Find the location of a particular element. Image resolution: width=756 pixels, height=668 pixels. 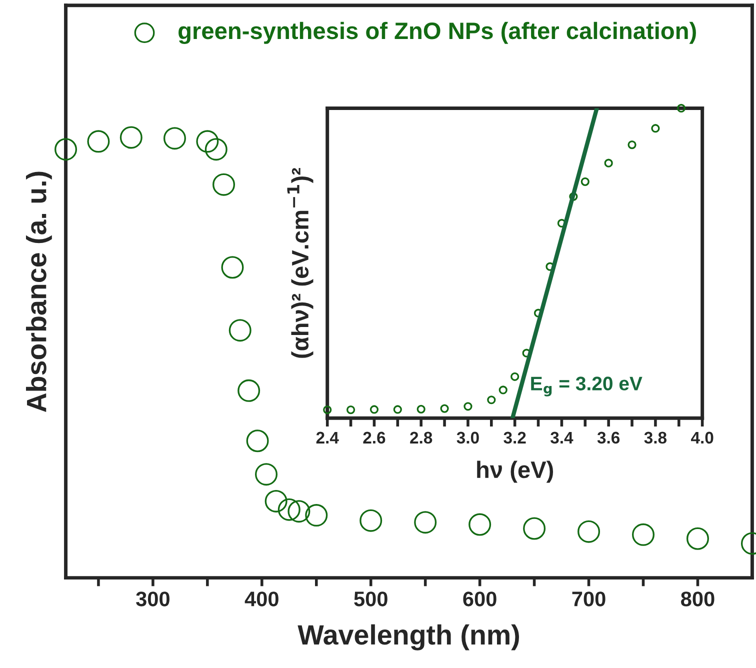

x-tick-label: 3.4 is located at coordinates (562, 438).